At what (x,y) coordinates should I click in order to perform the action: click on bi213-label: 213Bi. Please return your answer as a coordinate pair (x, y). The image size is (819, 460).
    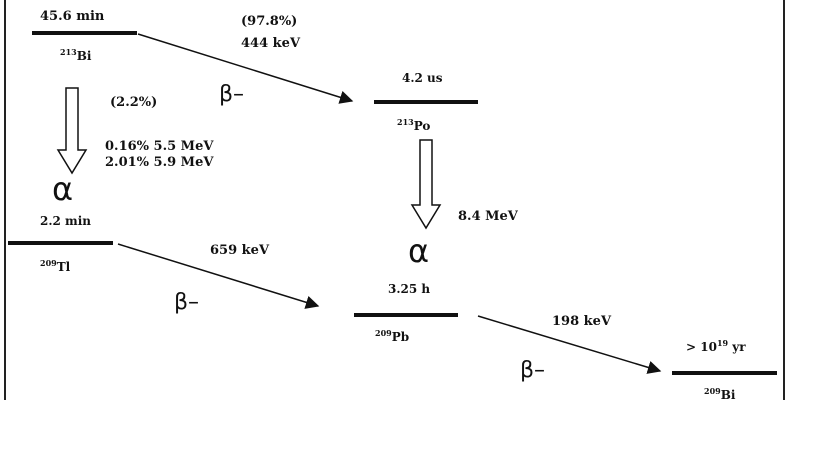
    Looking at the image, I should click on (76, 55).